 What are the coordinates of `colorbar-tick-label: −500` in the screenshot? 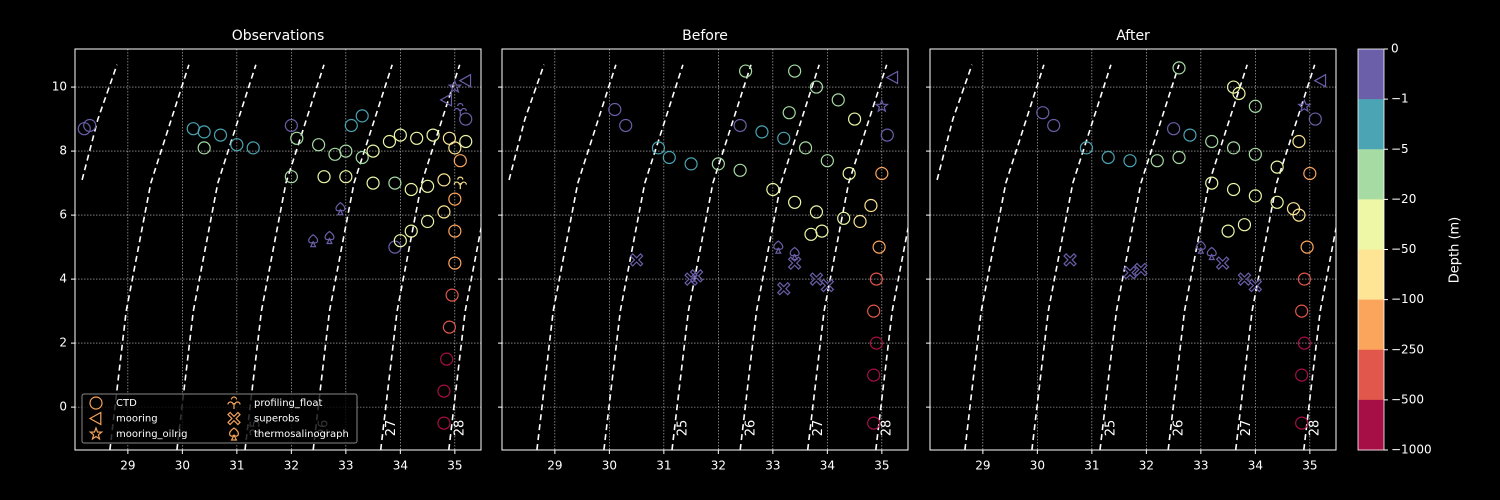 It's located at (1407, 399).